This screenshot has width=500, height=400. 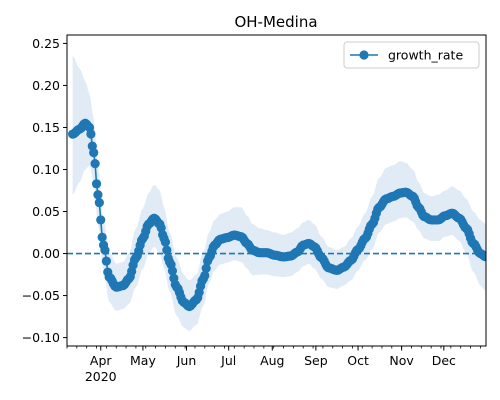 I want to click on x-tick-label: Sep, so click(x=316, y=360).